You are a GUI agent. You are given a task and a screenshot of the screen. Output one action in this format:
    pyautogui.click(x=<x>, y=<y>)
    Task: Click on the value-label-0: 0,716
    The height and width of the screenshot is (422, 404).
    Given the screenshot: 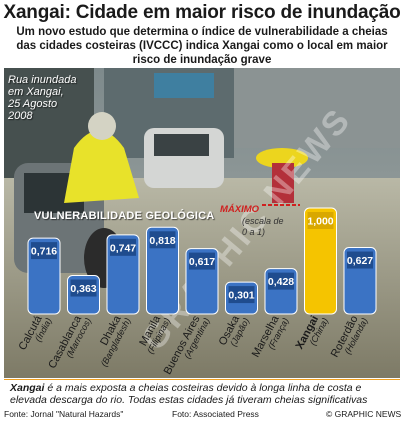 What is the action you would take?
    pyautogui.click(x=44, y=252)
    